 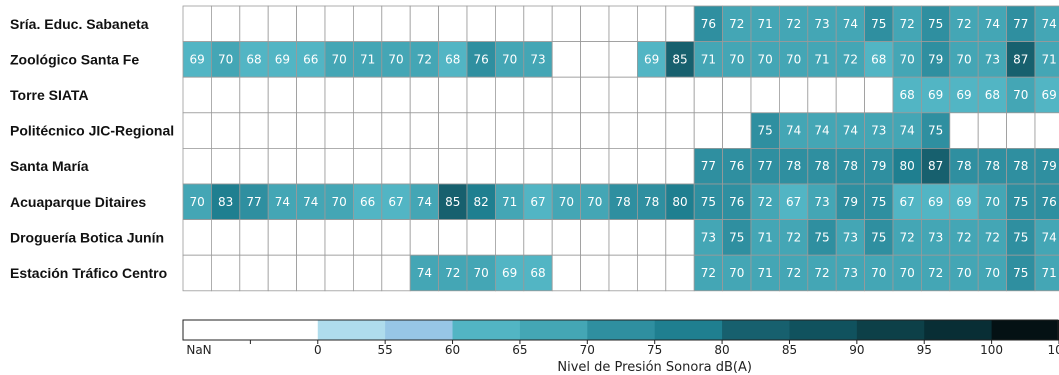 I want to click on row-label: Zoológico Santa Fe, so click(x=74, y=59).